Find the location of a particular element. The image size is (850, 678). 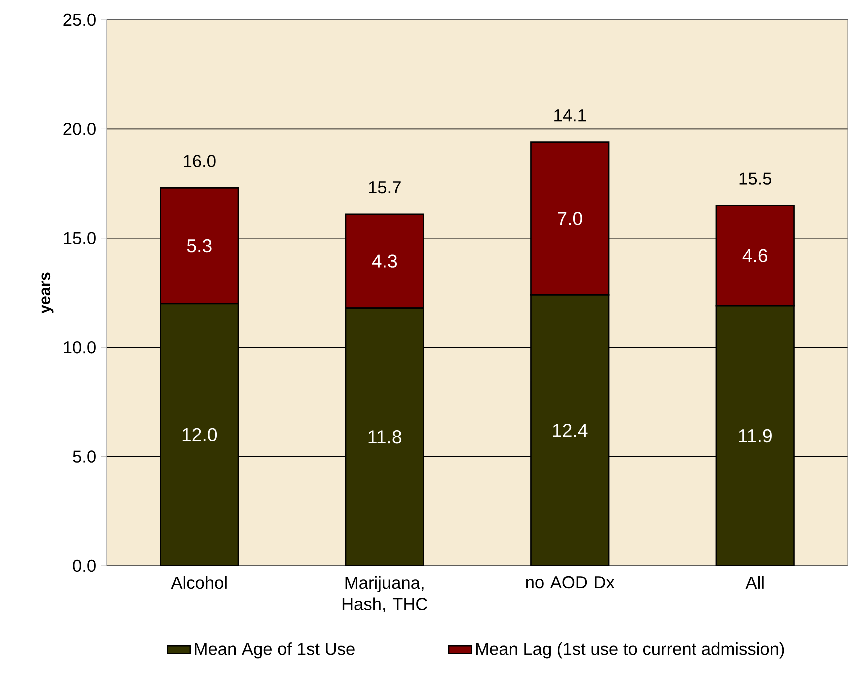

data-label: 4.6 is located at coordinates (755, 255).